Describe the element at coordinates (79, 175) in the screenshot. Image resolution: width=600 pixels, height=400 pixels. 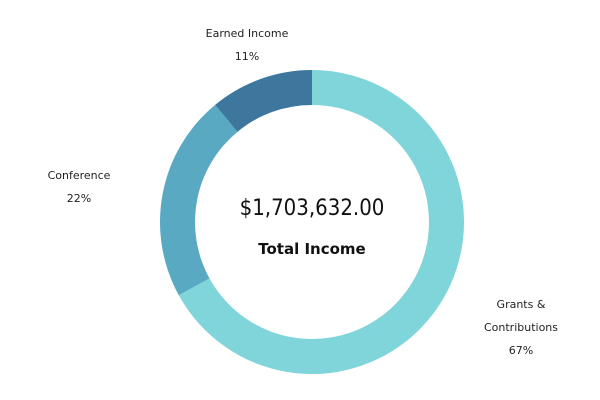
I see `slice-name: Conference` at that location.